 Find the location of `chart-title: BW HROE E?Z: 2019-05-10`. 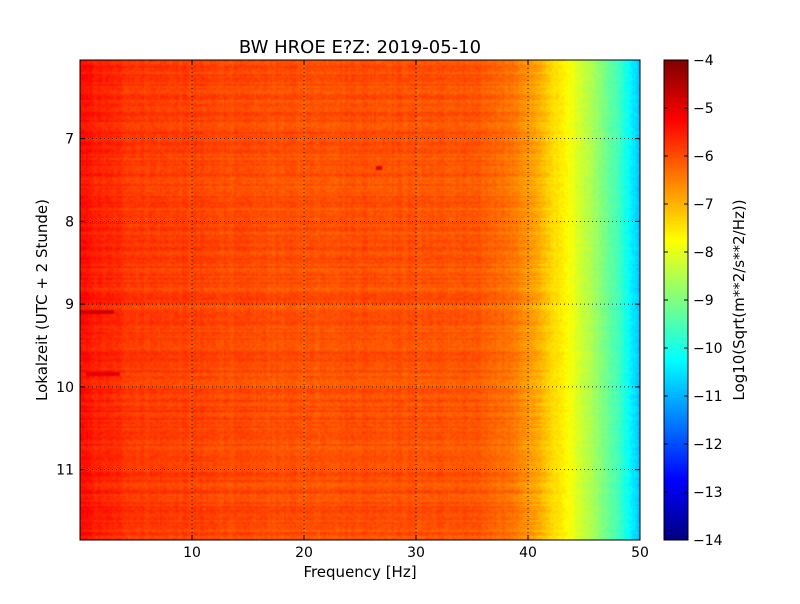

chart-title: BW HROE E?Z: 2019-05-10 is located at coordinates (360, 47).